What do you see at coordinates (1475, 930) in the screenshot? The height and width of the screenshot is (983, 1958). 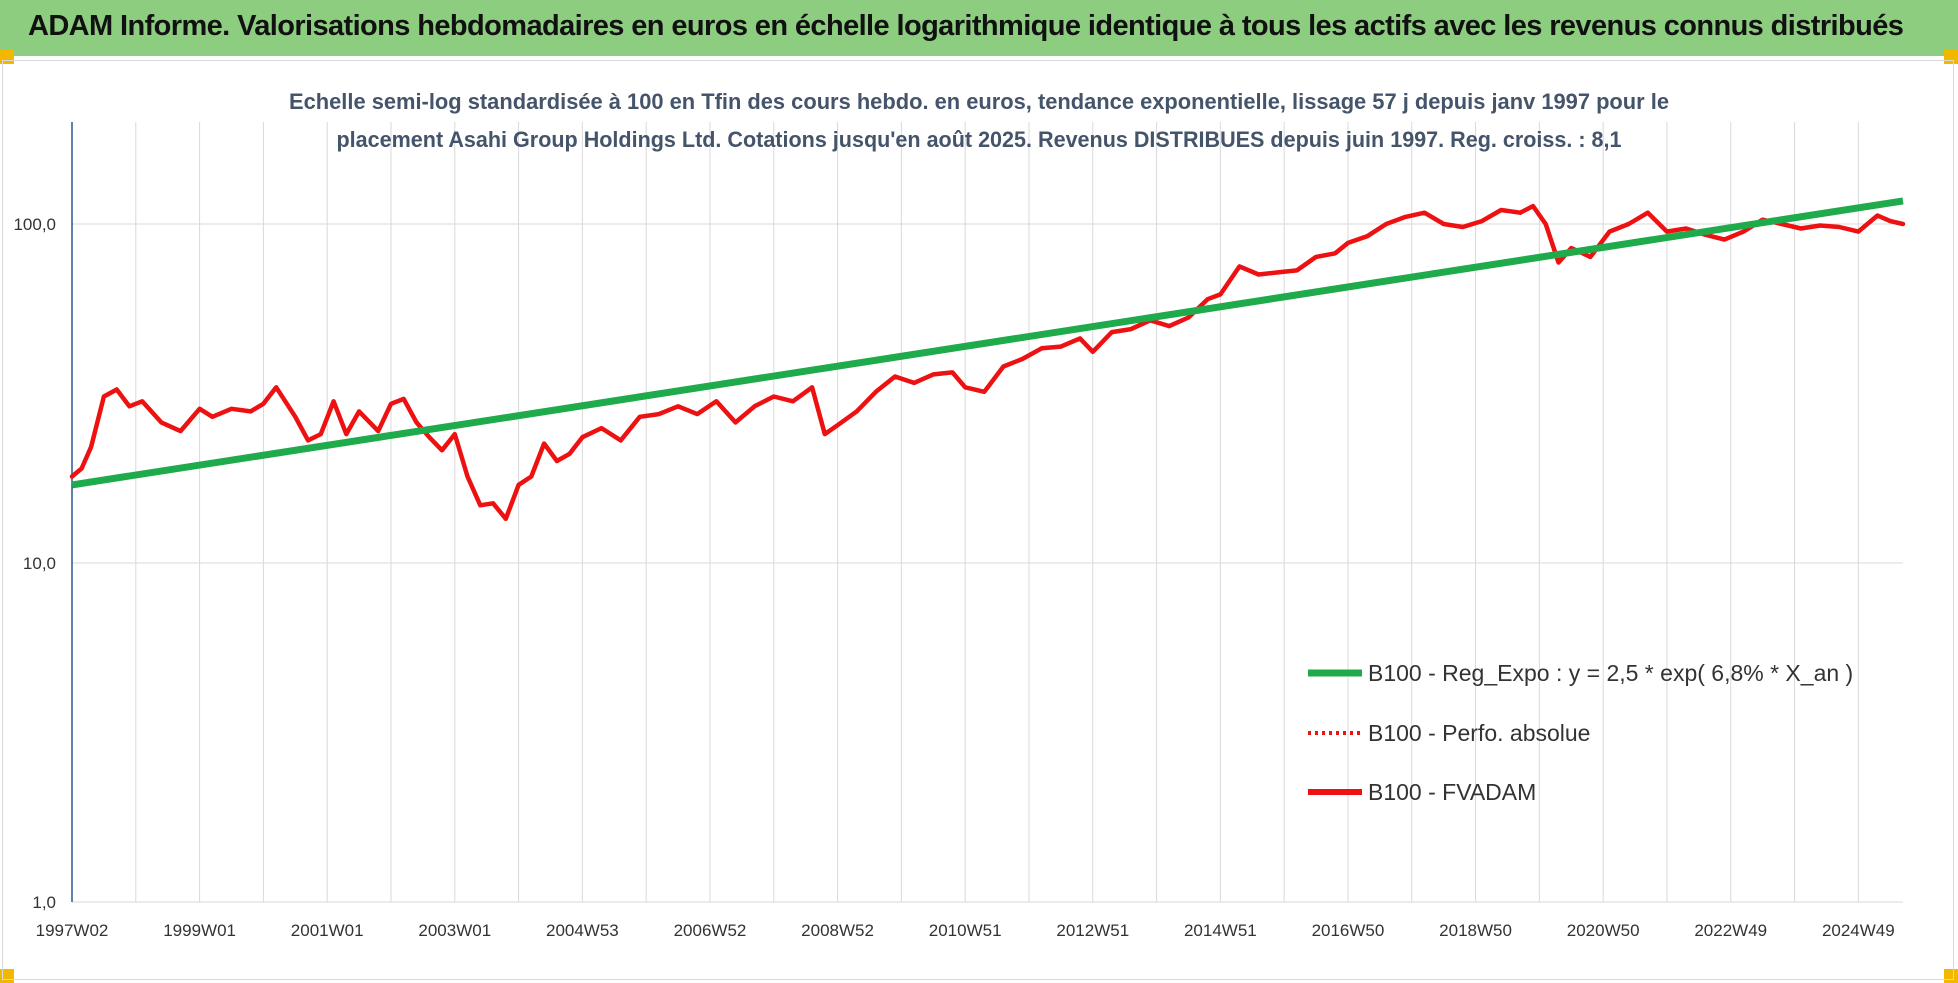 I see `x-tick-label: 2018W50` at bounding box center [1475, 930].